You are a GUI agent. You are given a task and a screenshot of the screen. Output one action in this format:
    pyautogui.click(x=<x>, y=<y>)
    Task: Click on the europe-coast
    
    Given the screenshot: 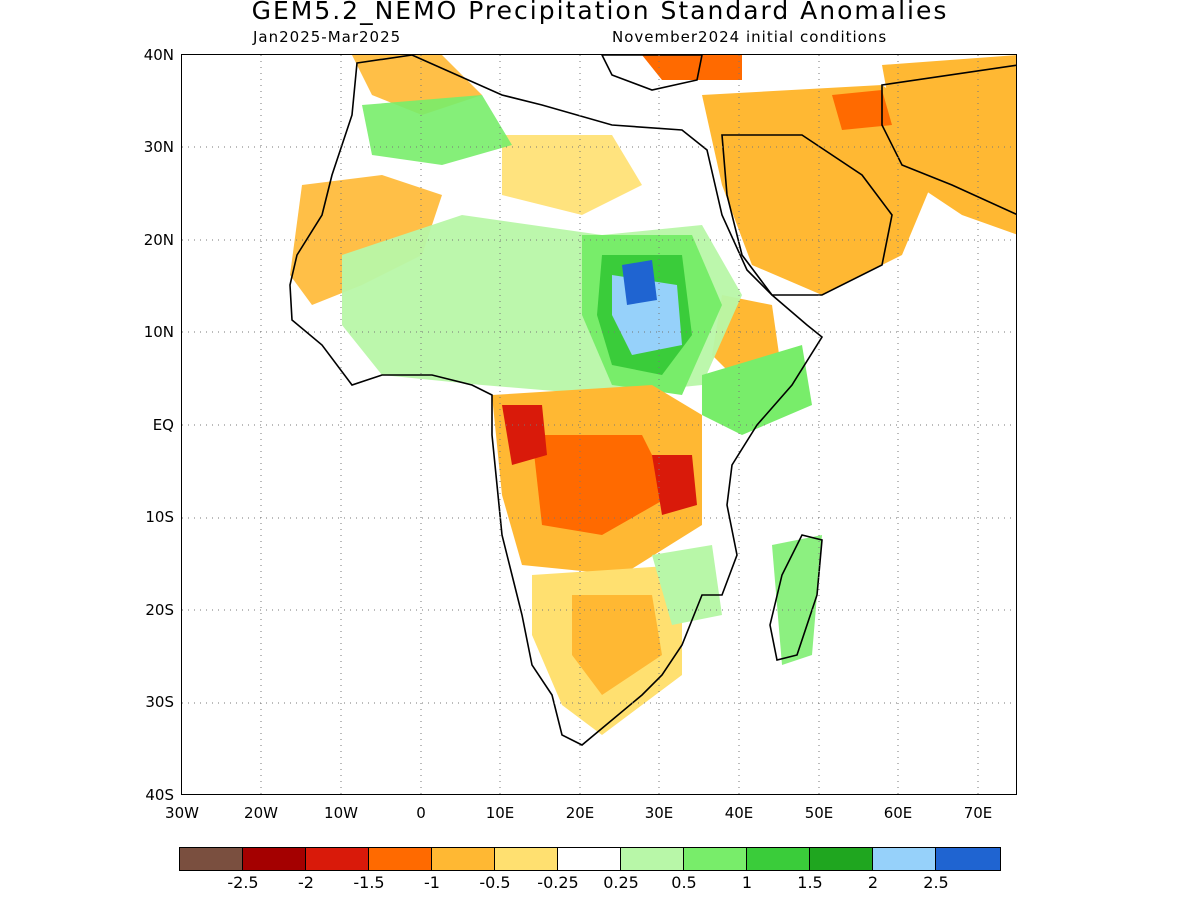 What is the action you would take?
    pyautogui.click(x=652, y=73)
    